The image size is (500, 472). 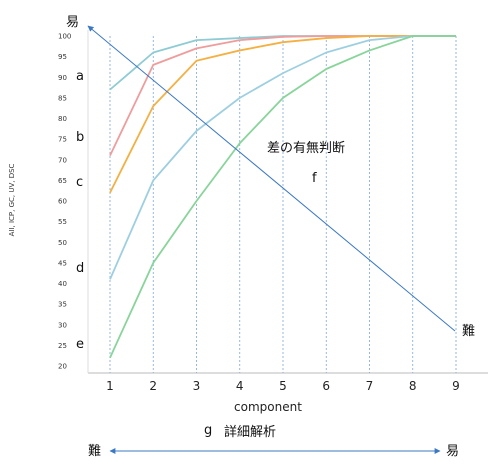 I want to click on y-tick-label: 50, so click(x=62, y=243).